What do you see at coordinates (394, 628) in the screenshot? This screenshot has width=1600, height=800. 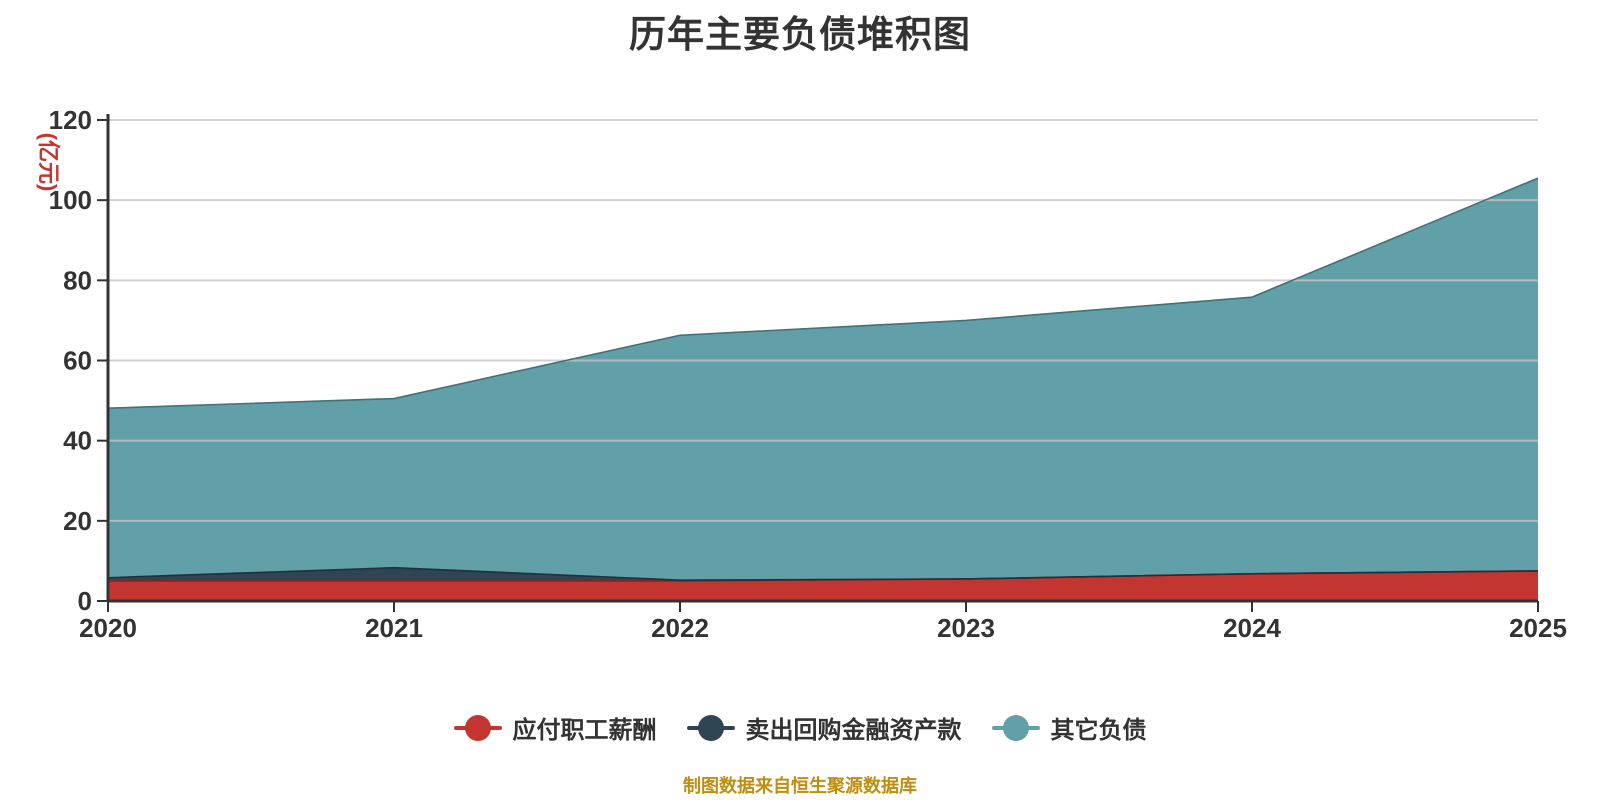 I see `x-tick-label: 2021` at bounding box center [394, 628].